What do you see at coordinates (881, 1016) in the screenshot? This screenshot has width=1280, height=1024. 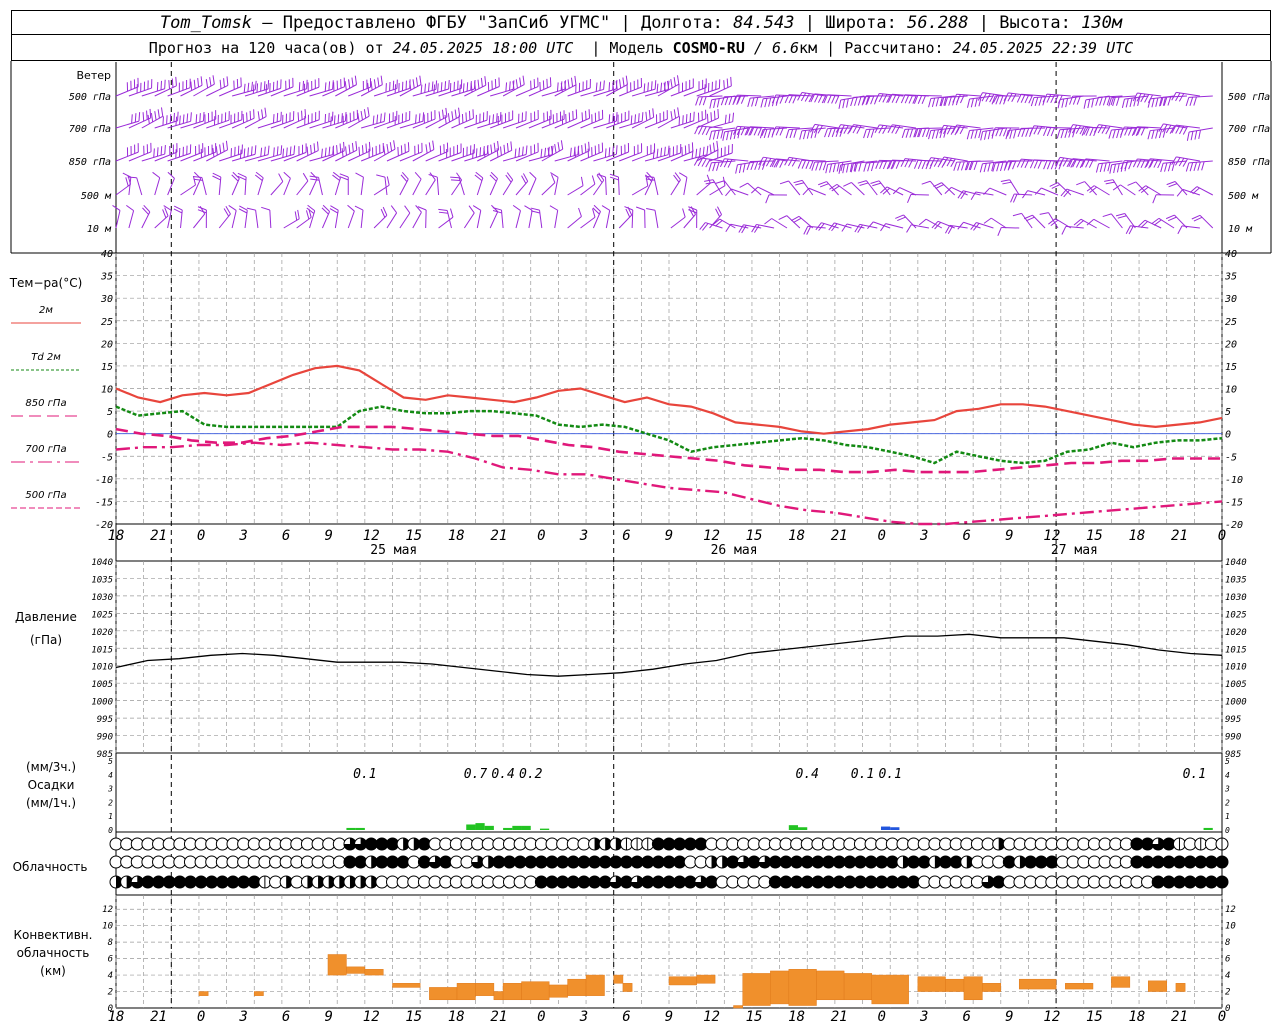 I see `x-tick-label: 0` at bounding box center [881, 1016].